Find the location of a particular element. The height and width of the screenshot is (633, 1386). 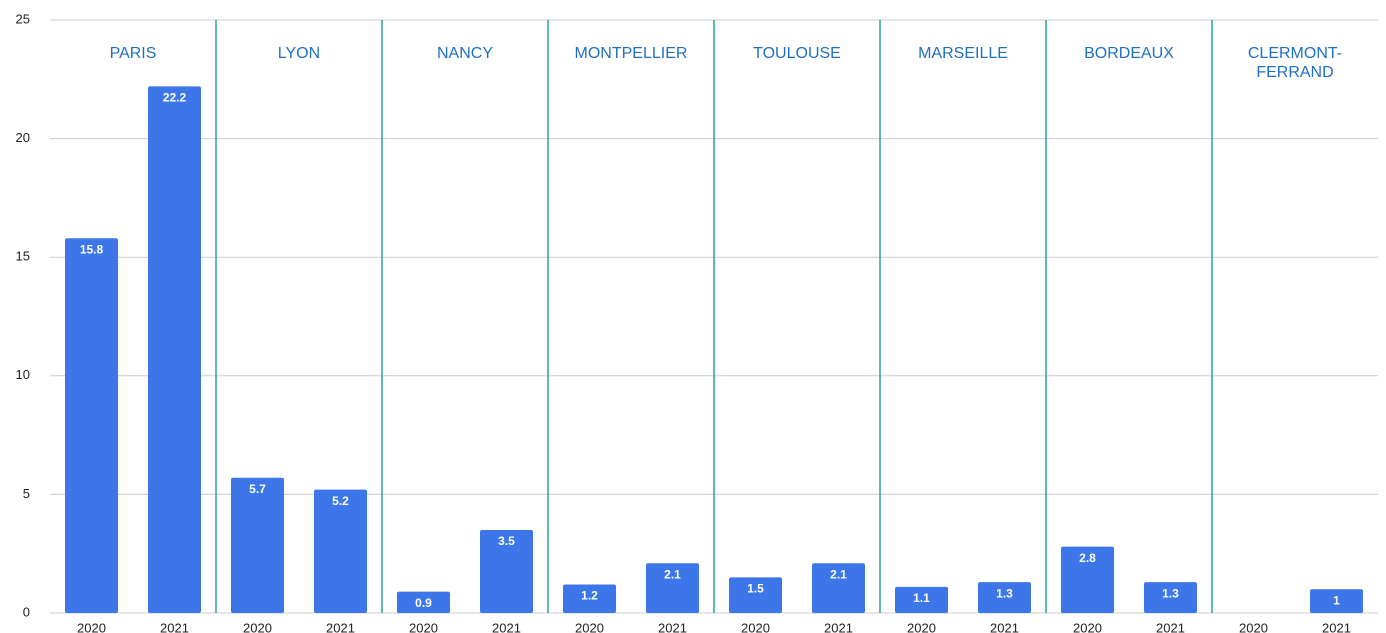

y-tick-label: 0 is located at coordinates (26, 611).